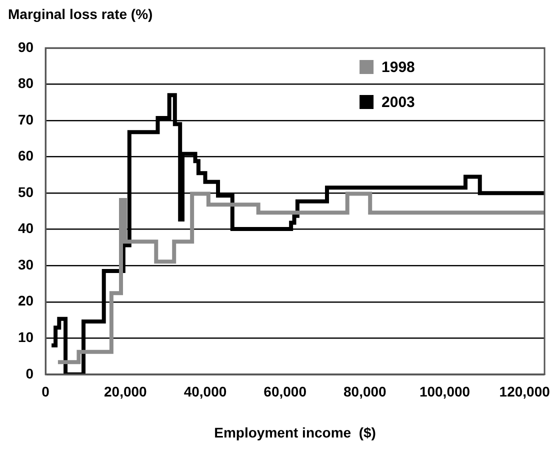 The height and width of the screenshot is (454, 560). I want to click on y-tick-label: 50, so click(26, 192).